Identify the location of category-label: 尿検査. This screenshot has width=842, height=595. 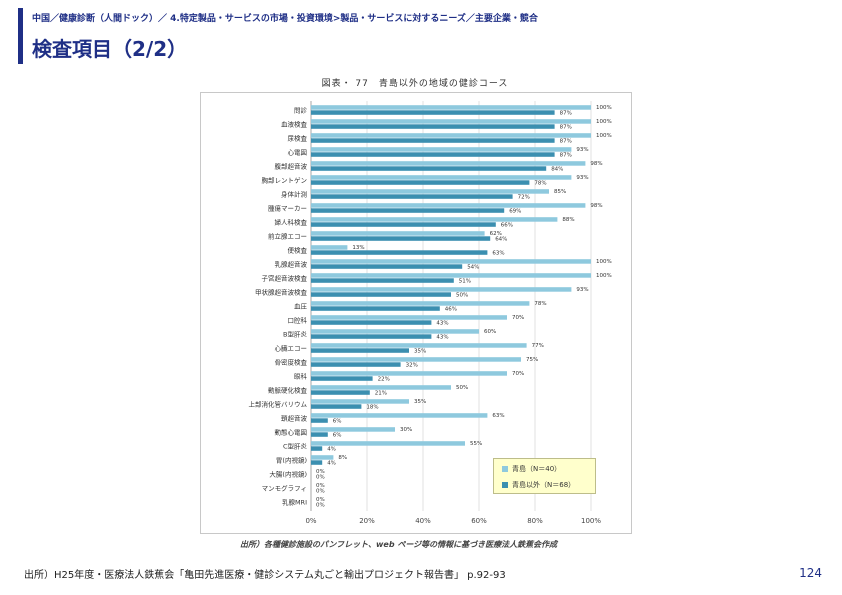
(298, 138).